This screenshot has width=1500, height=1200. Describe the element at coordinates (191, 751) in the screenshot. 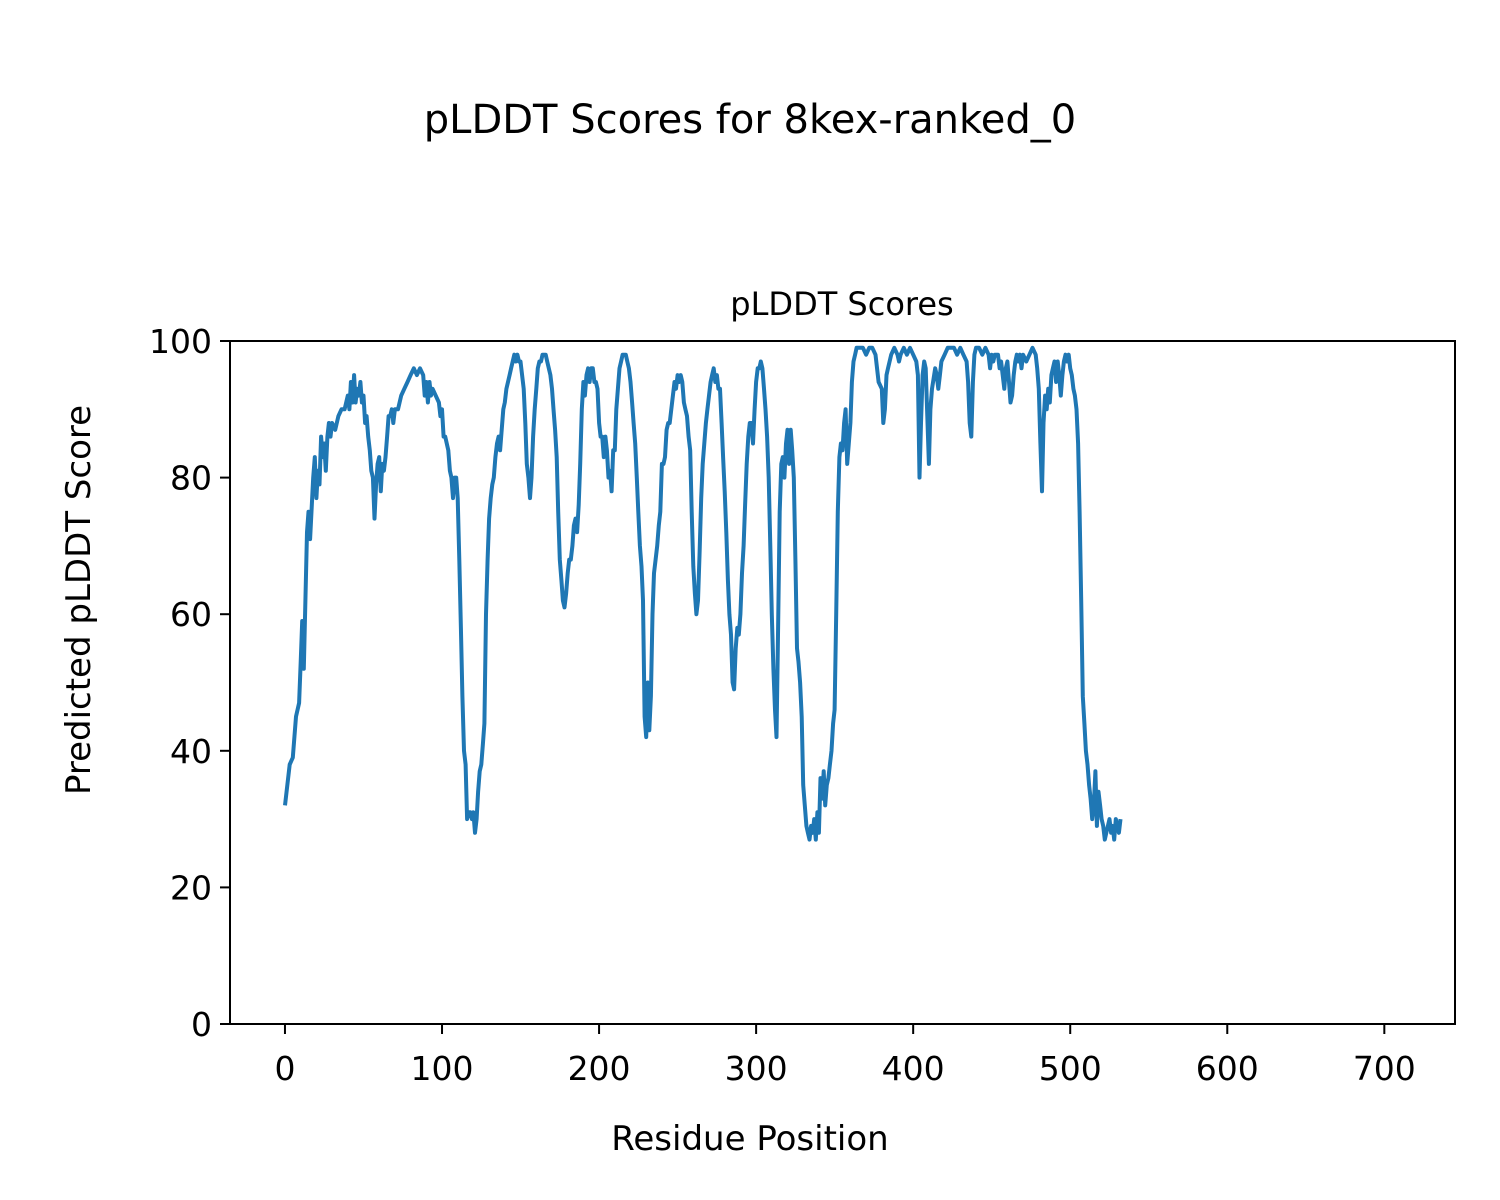

I see `y-tick-label: 40` at that location.